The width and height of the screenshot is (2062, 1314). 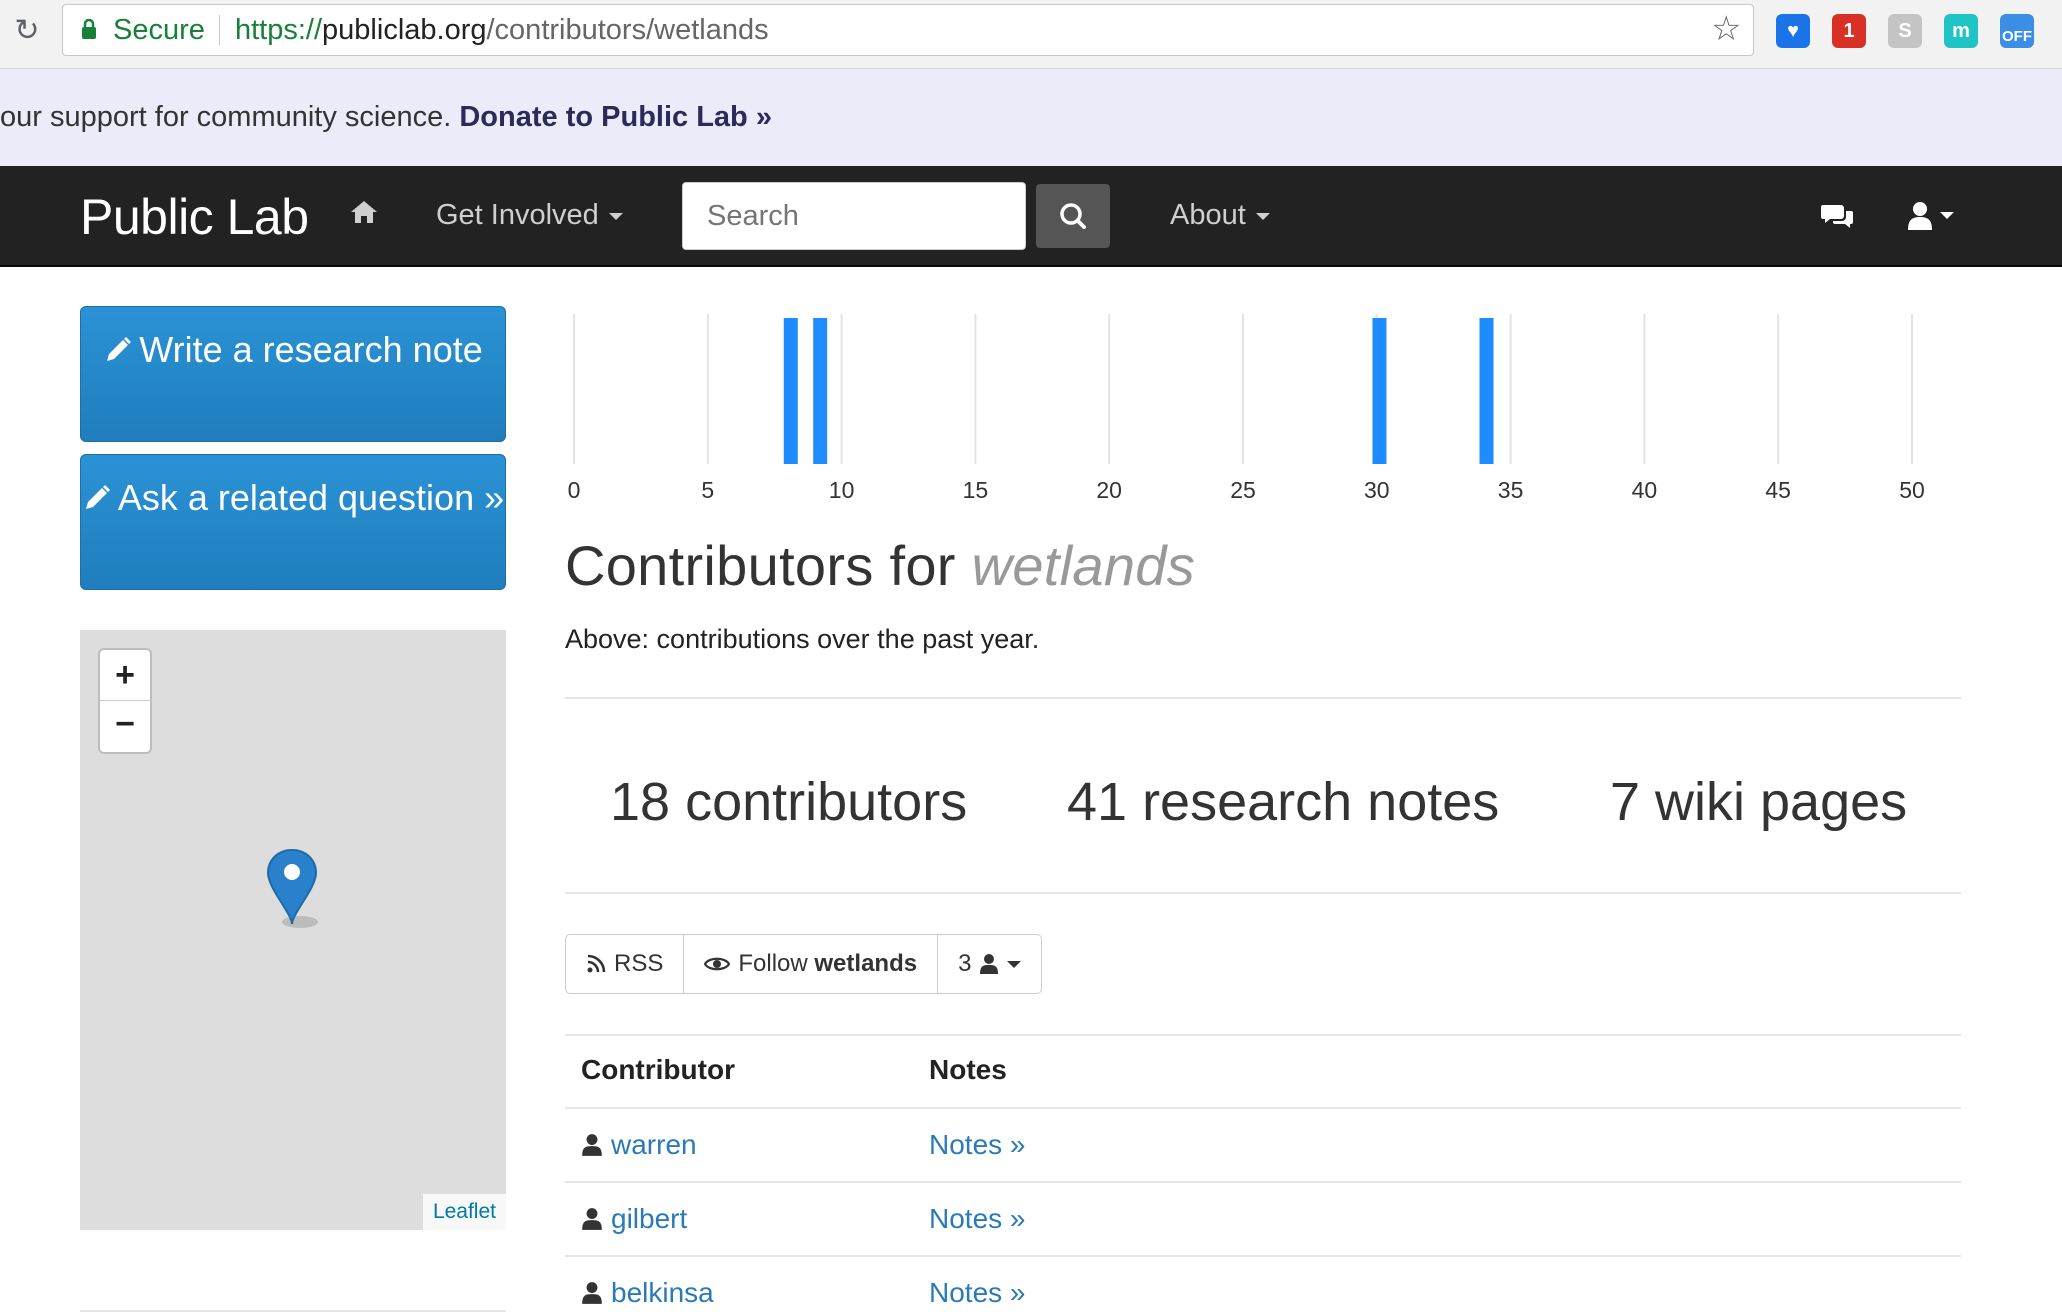 I want to click on rss-label: RSS, so click(x=639, y=963).